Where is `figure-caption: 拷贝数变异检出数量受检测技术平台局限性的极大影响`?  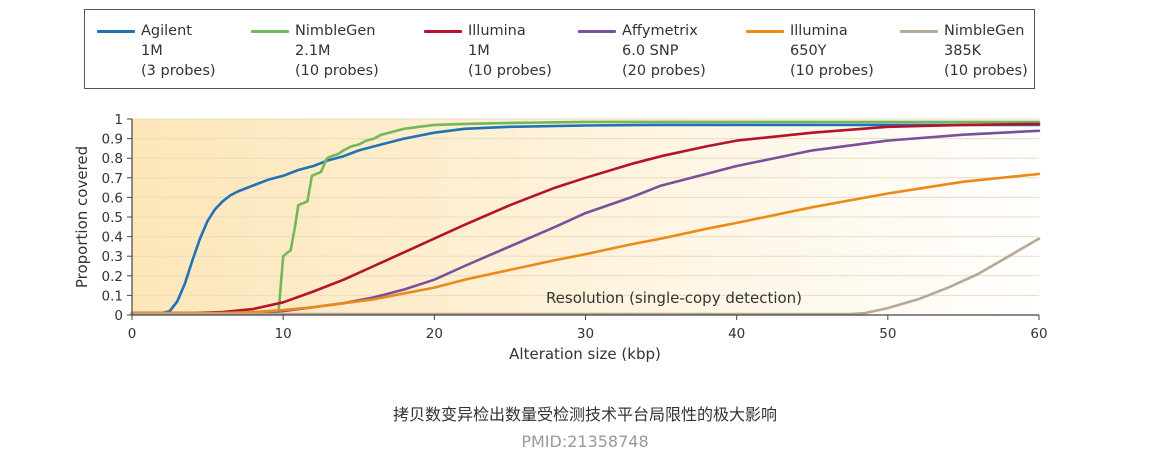 figure-caption: 拷贝数变异检出数量受检测技术平台局限性的极大影响 is located at coordinates (584, 414).